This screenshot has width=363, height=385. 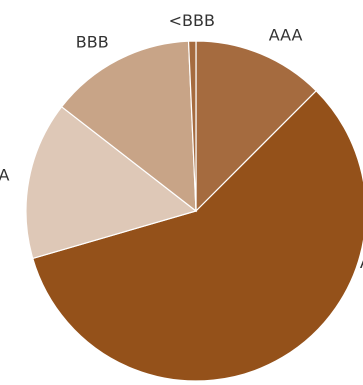 I want to click on pie-slice-label-3: A, so click(x=4, y=174).